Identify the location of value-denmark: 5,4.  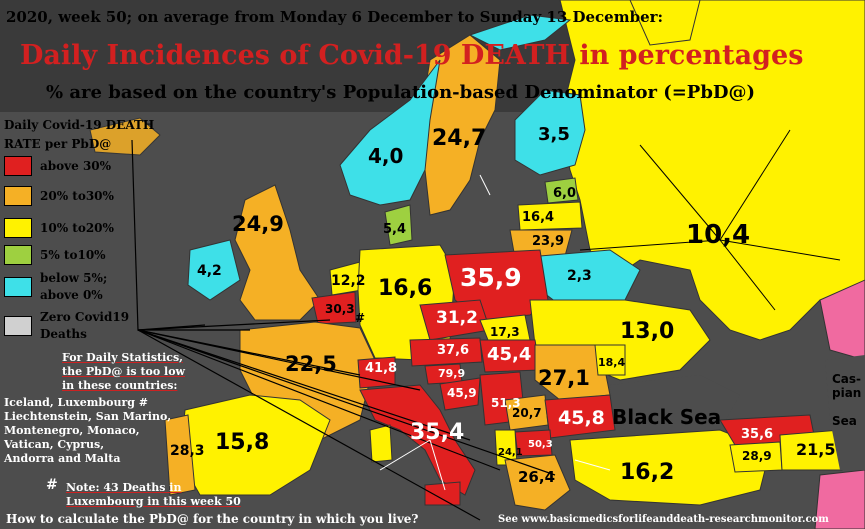
(395, 229).